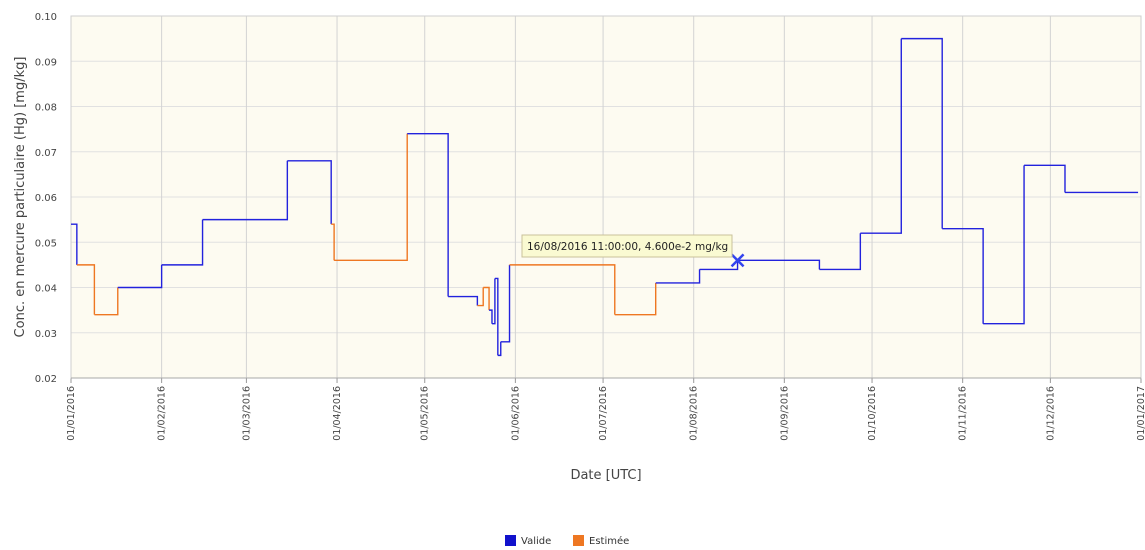  I want to click on x-tick-label: 01/06/2016, so click(515, 413).